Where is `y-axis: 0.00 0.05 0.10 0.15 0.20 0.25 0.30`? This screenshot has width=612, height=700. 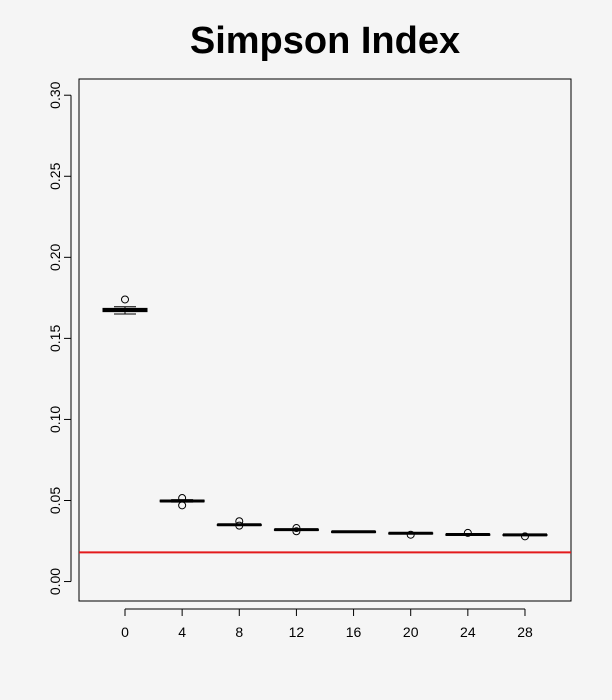 y-axis: 0.00 0.05 0.10 0.15 0.20 0.25 0.30 is located at coordinates (59, 338).